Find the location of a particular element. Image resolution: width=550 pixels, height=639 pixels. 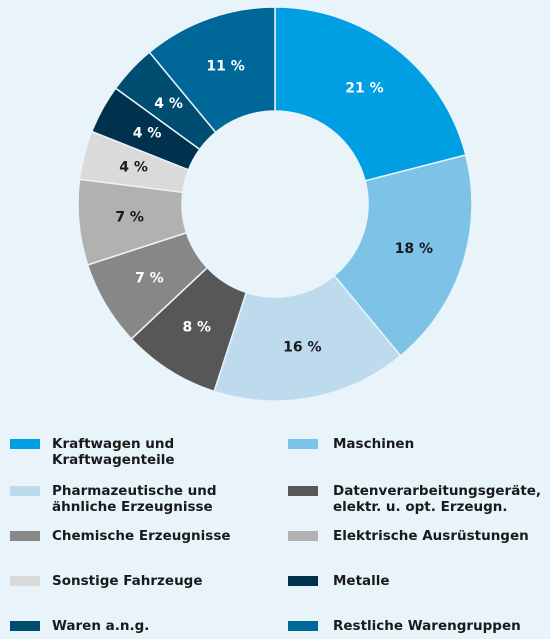

legend-label: Metalle is located at coordinates (361, 581).